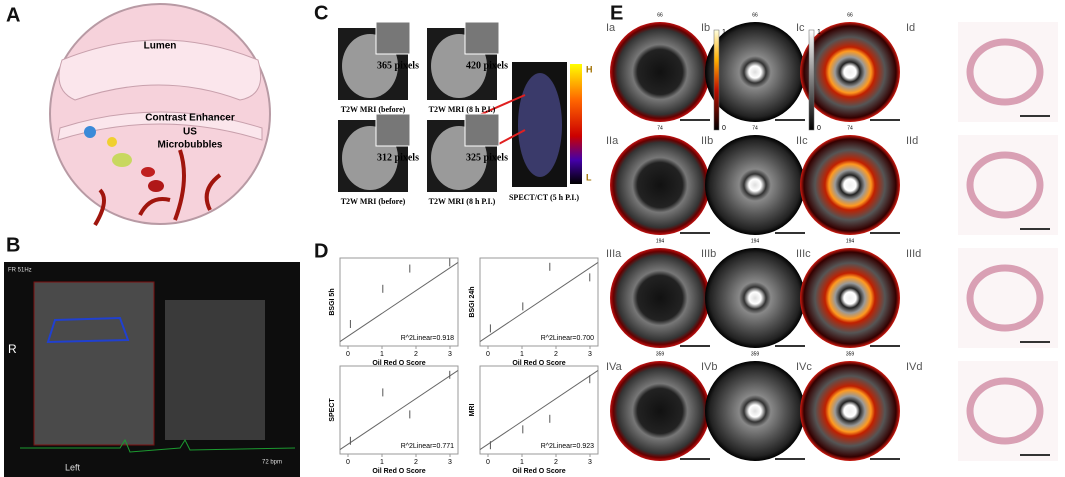  Describe the element at coordinates (12, 349) in the screenshot. I see `side-label: R` at that location.